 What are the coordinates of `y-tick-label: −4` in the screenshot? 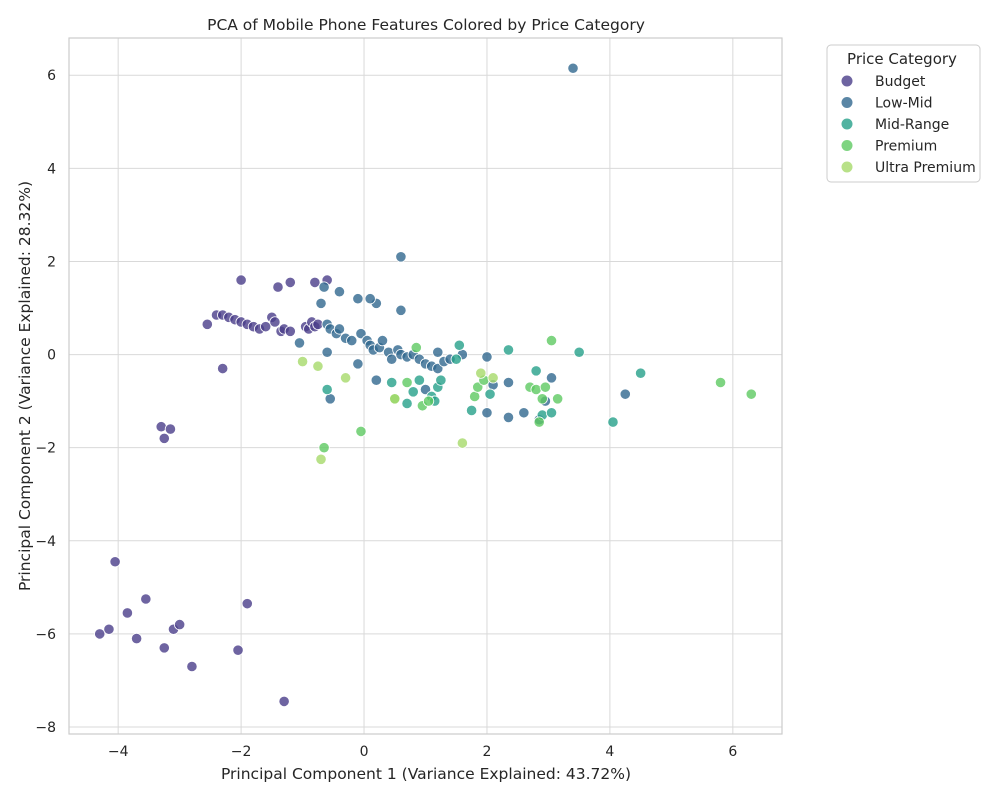 It's located at (45, 542).